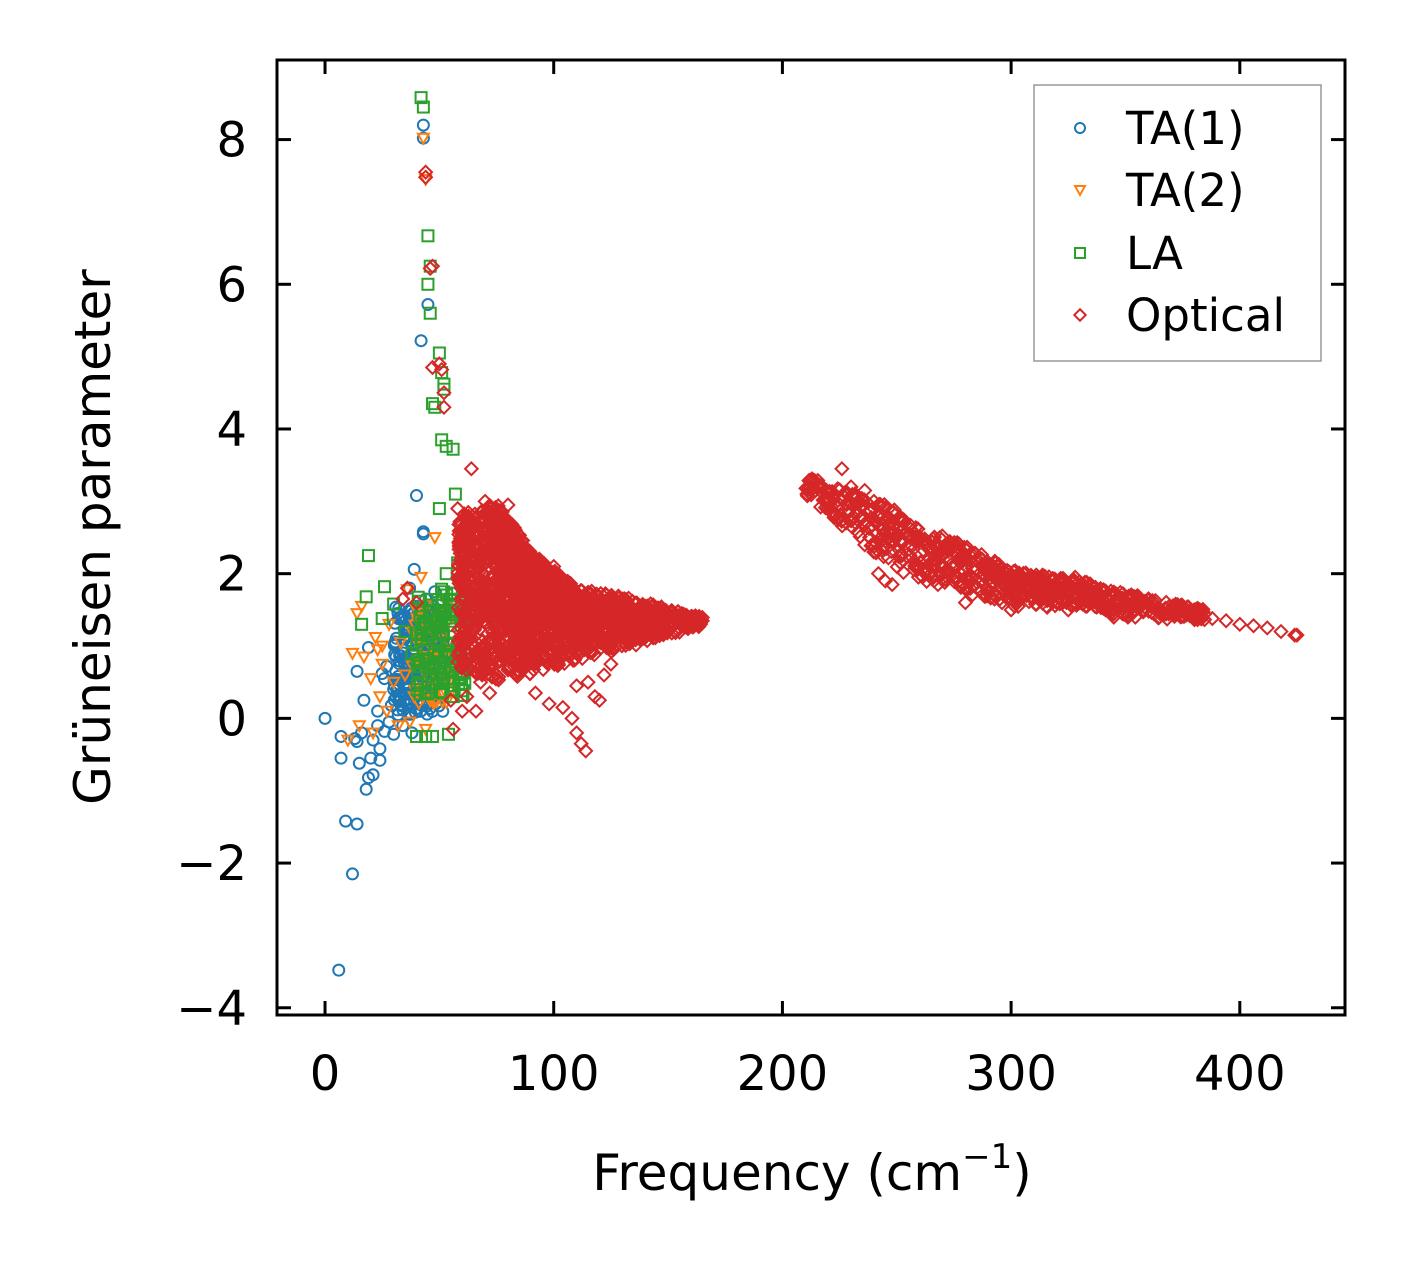  I want to click on x-tick-label: 200, so click(783, 1074).